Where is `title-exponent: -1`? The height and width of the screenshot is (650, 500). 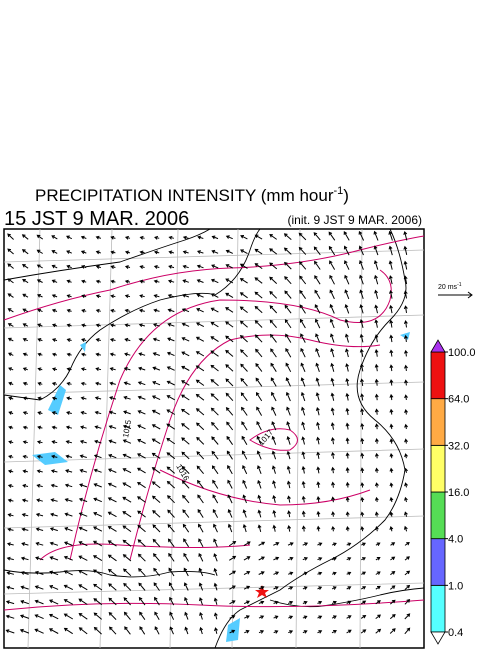 title-exponent: -1 is located at coordinates (338, 191).